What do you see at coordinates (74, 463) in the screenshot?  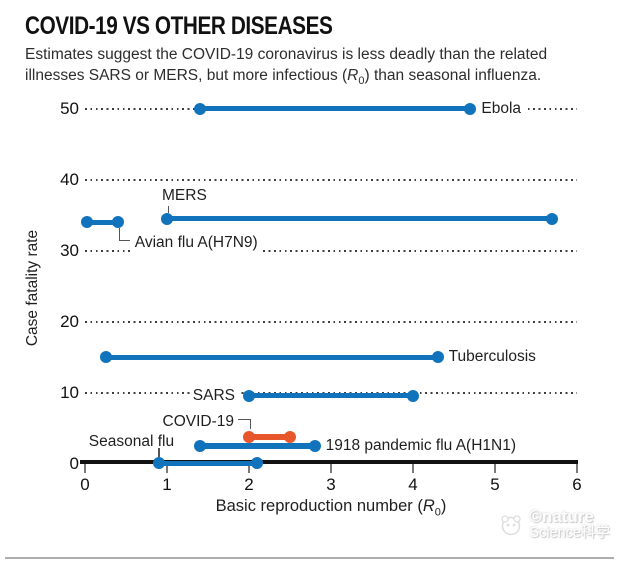 I see `y-tick-label: 0` at bounding box center [74, 463].